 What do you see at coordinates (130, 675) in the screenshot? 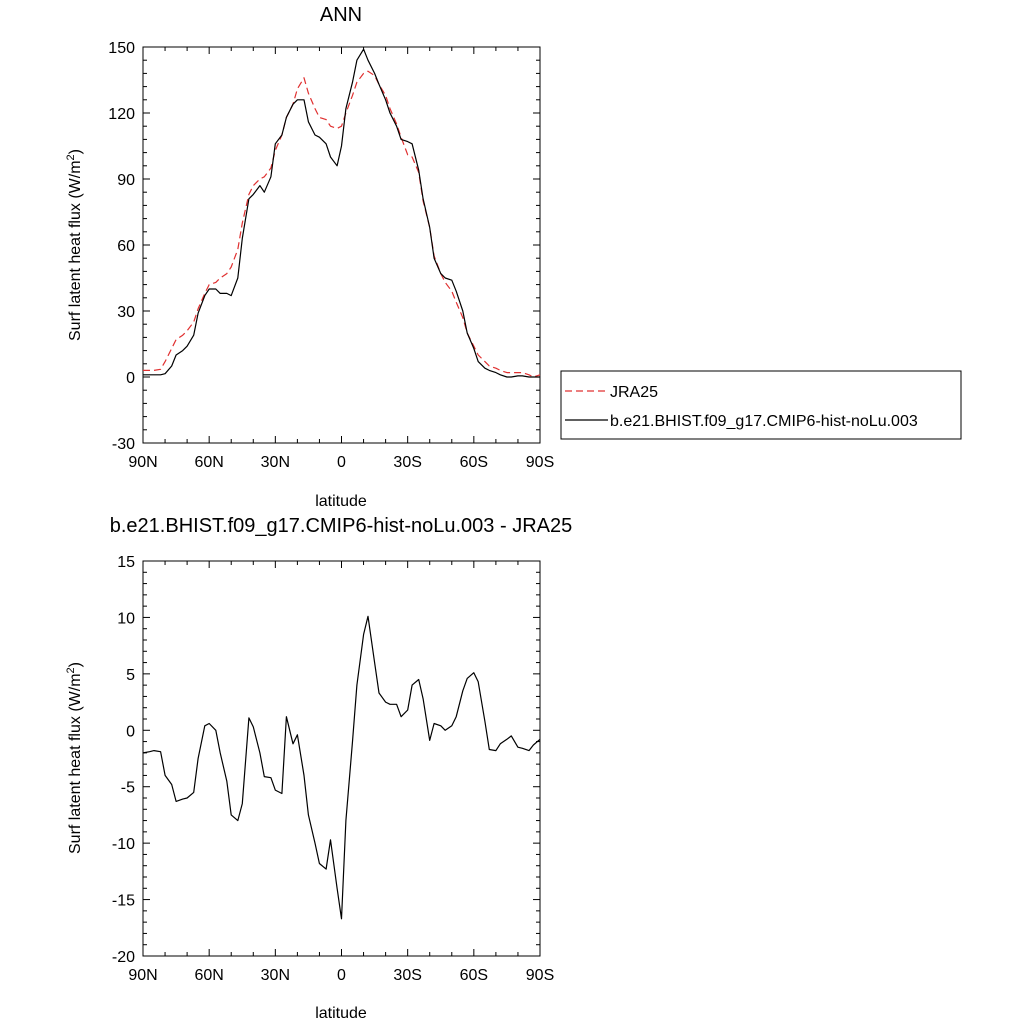
I see `y-tick-label: 5` at bounding box center [130, 675].